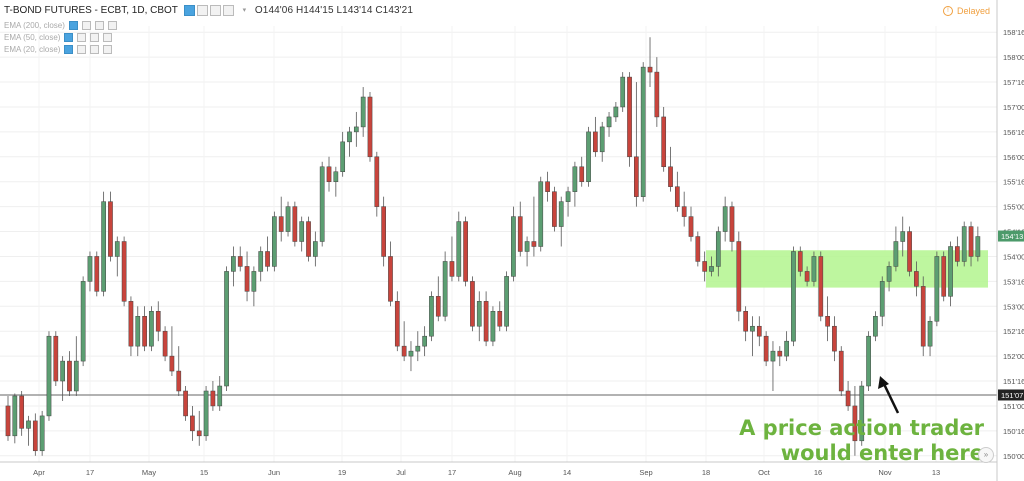 This screenshot has height=481, width=1024. What do you see at coordinates (567, 472) in the screenshot?
I see `time-tick-label: 14` at bounding box center [567, 472].